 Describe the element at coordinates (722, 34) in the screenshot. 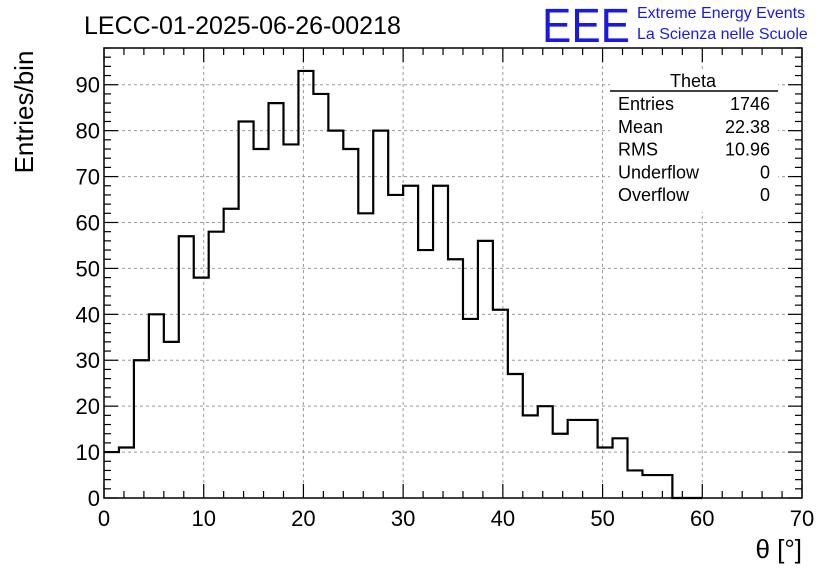

I see `logo-line-2: La Scienza nelle Scuole` at that location.